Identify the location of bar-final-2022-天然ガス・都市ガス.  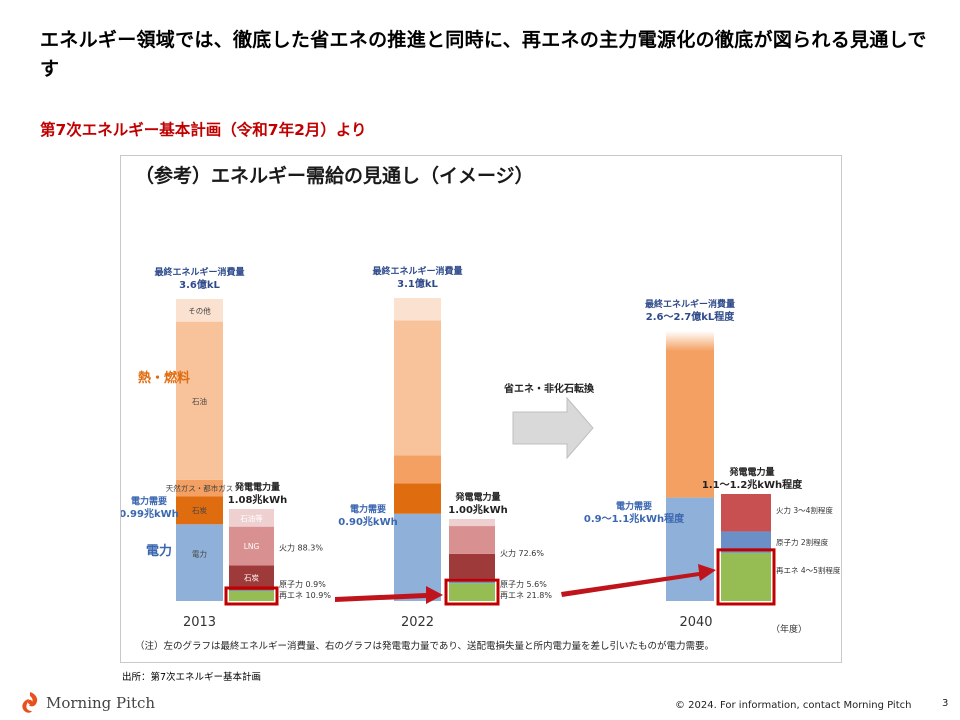
(417, 469).